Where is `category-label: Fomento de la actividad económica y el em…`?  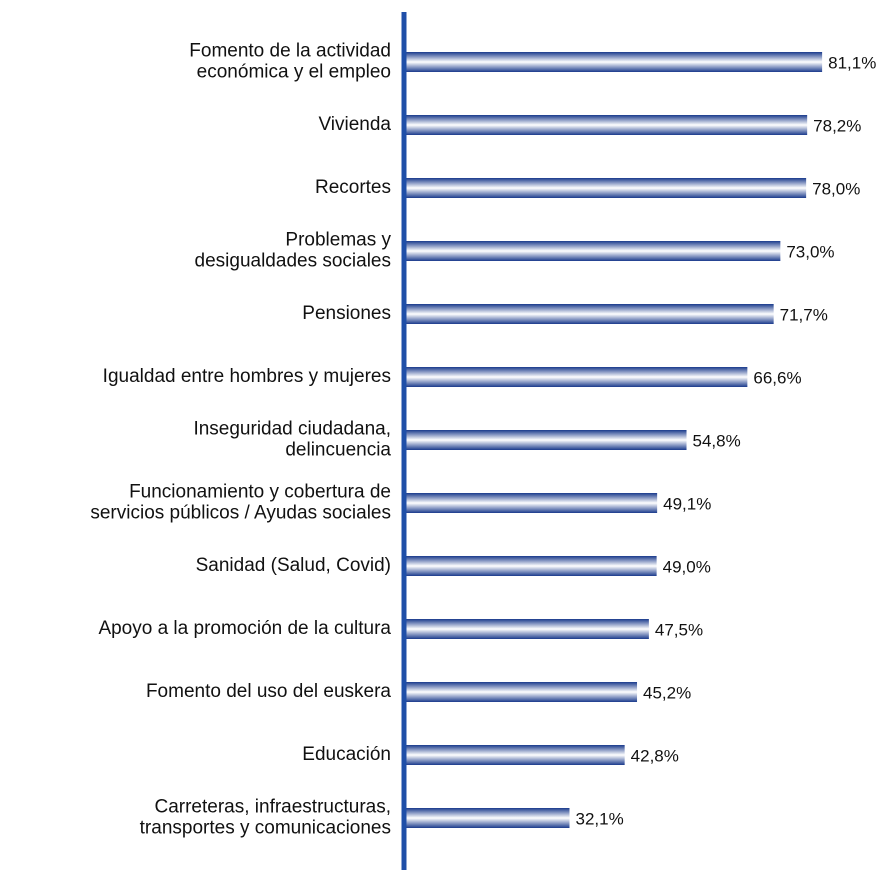
category-label: Fomento de la actividad económica y el em… is located at coordinates (290, 62).